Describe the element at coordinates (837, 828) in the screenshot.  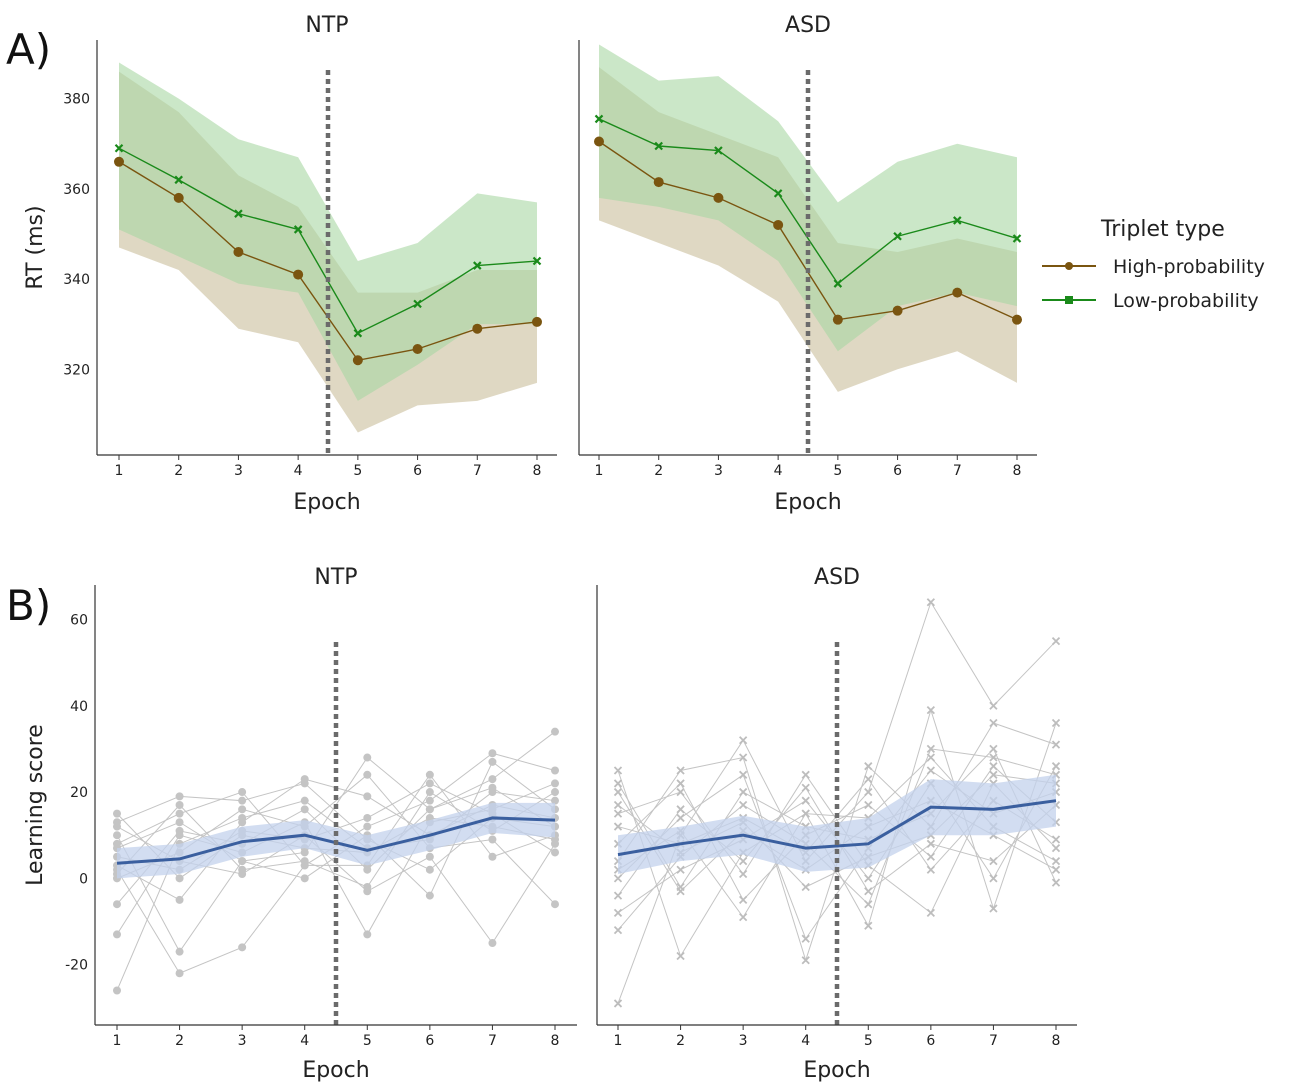
I see `mean-line` at that location.